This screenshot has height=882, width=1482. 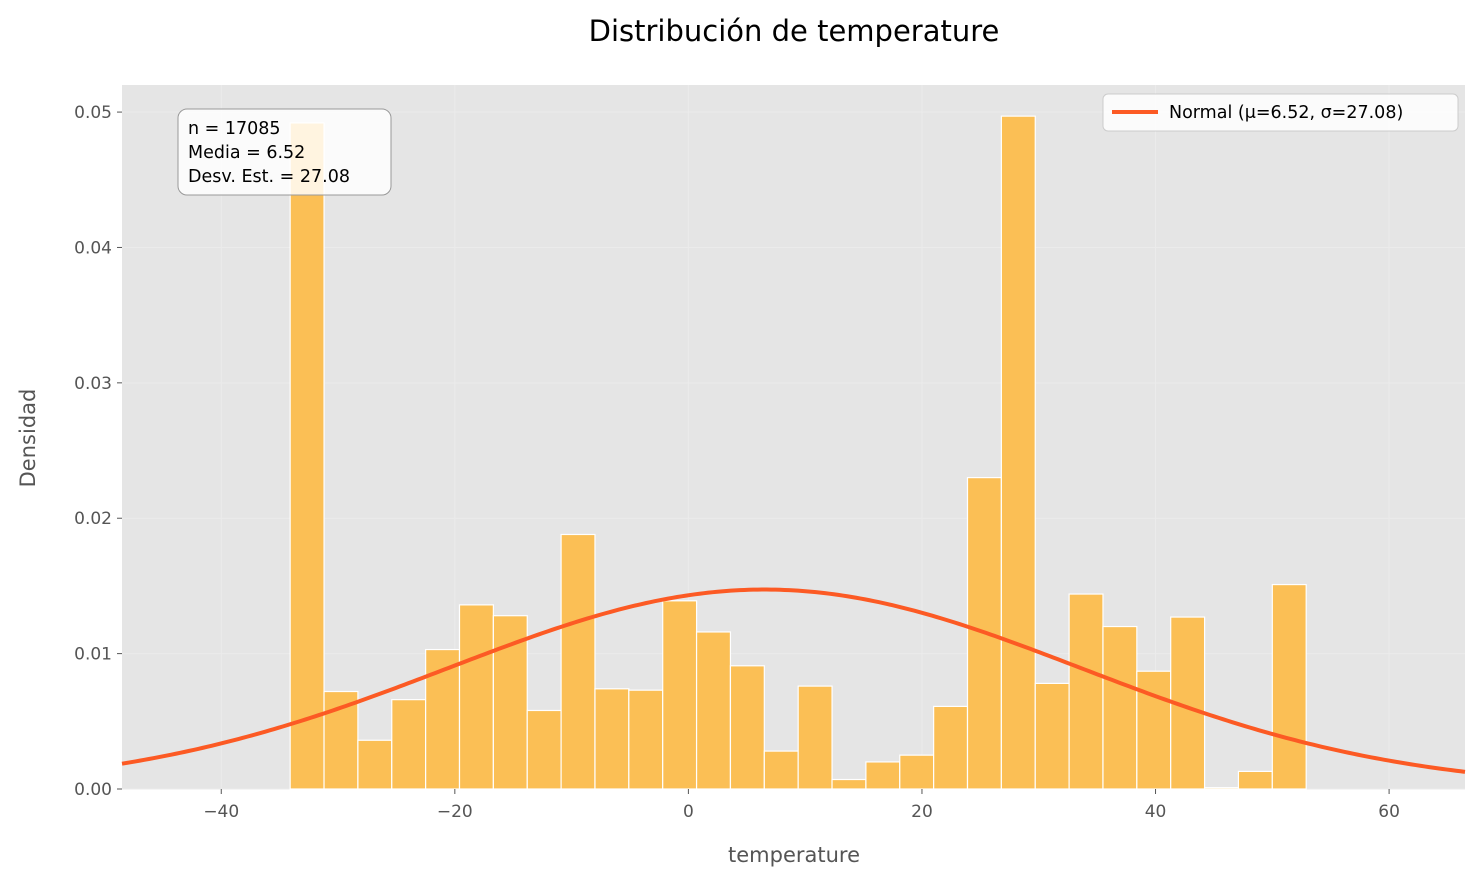 What do you see at coordinates (93, 790) in the screenshot?
I see `y-tick-label: 0.00` at bounding box center [93, 790].